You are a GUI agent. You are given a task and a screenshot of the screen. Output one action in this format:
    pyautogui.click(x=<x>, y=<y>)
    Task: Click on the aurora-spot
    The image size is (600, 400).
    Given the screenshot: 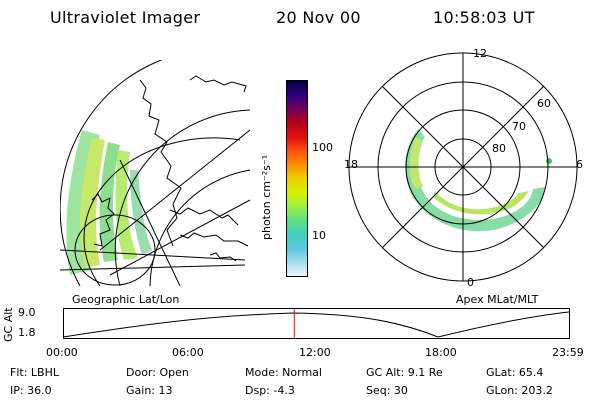 What is the action you would take?
    pyautogui.click(x=549, y=161)
    